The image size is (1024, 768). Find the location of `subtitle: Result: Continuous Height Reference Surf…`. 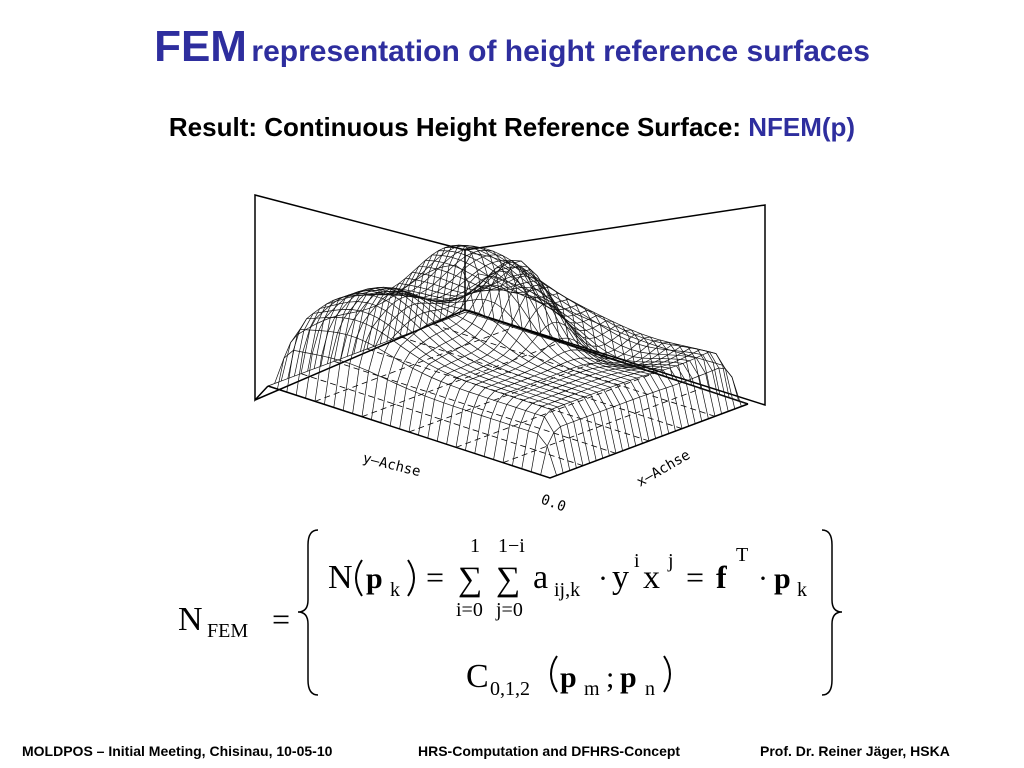

subtitle: Result: Continuous Height Reference Surf… is located at coordinates (512, 127).